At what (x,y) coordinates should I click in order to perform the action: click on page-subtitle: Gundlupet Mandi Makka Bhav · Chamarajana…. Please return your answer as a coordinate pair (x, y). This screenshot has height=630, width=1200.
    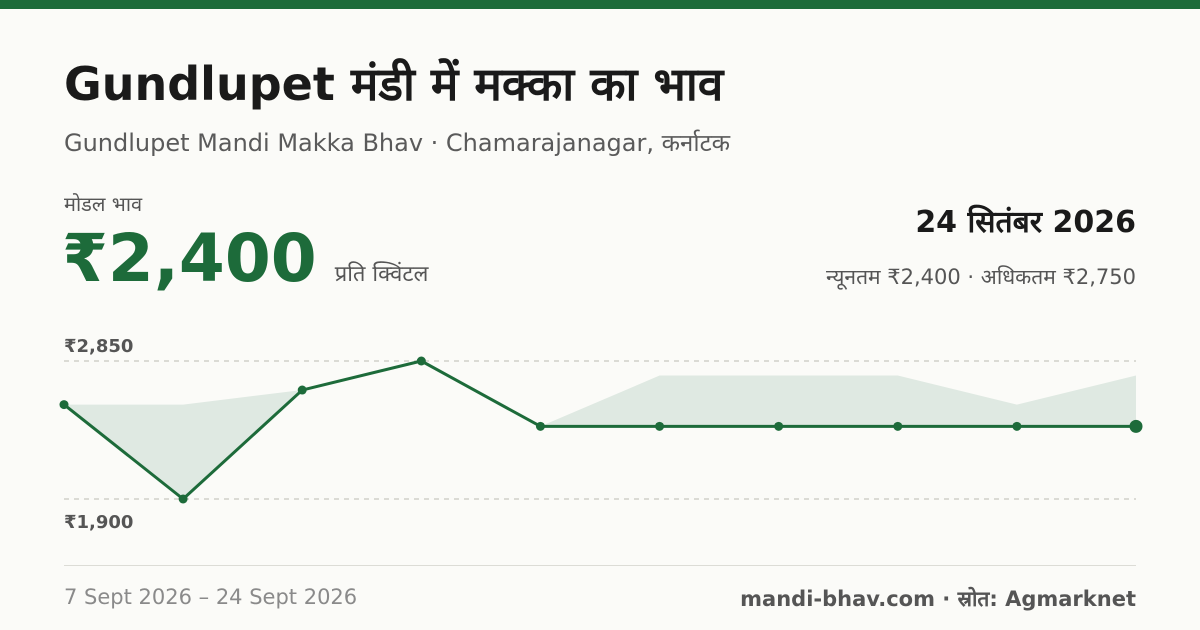
    Looking at the image, I should click on (397, 143).